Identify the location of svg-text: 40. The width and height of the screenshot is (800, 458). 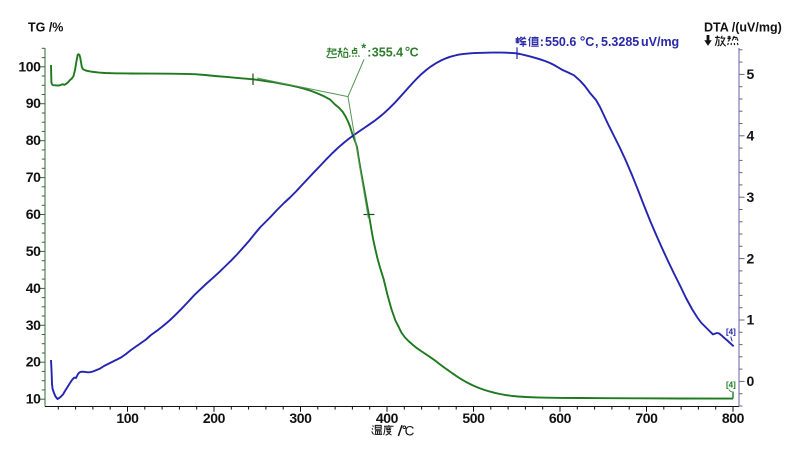
(33, 288).